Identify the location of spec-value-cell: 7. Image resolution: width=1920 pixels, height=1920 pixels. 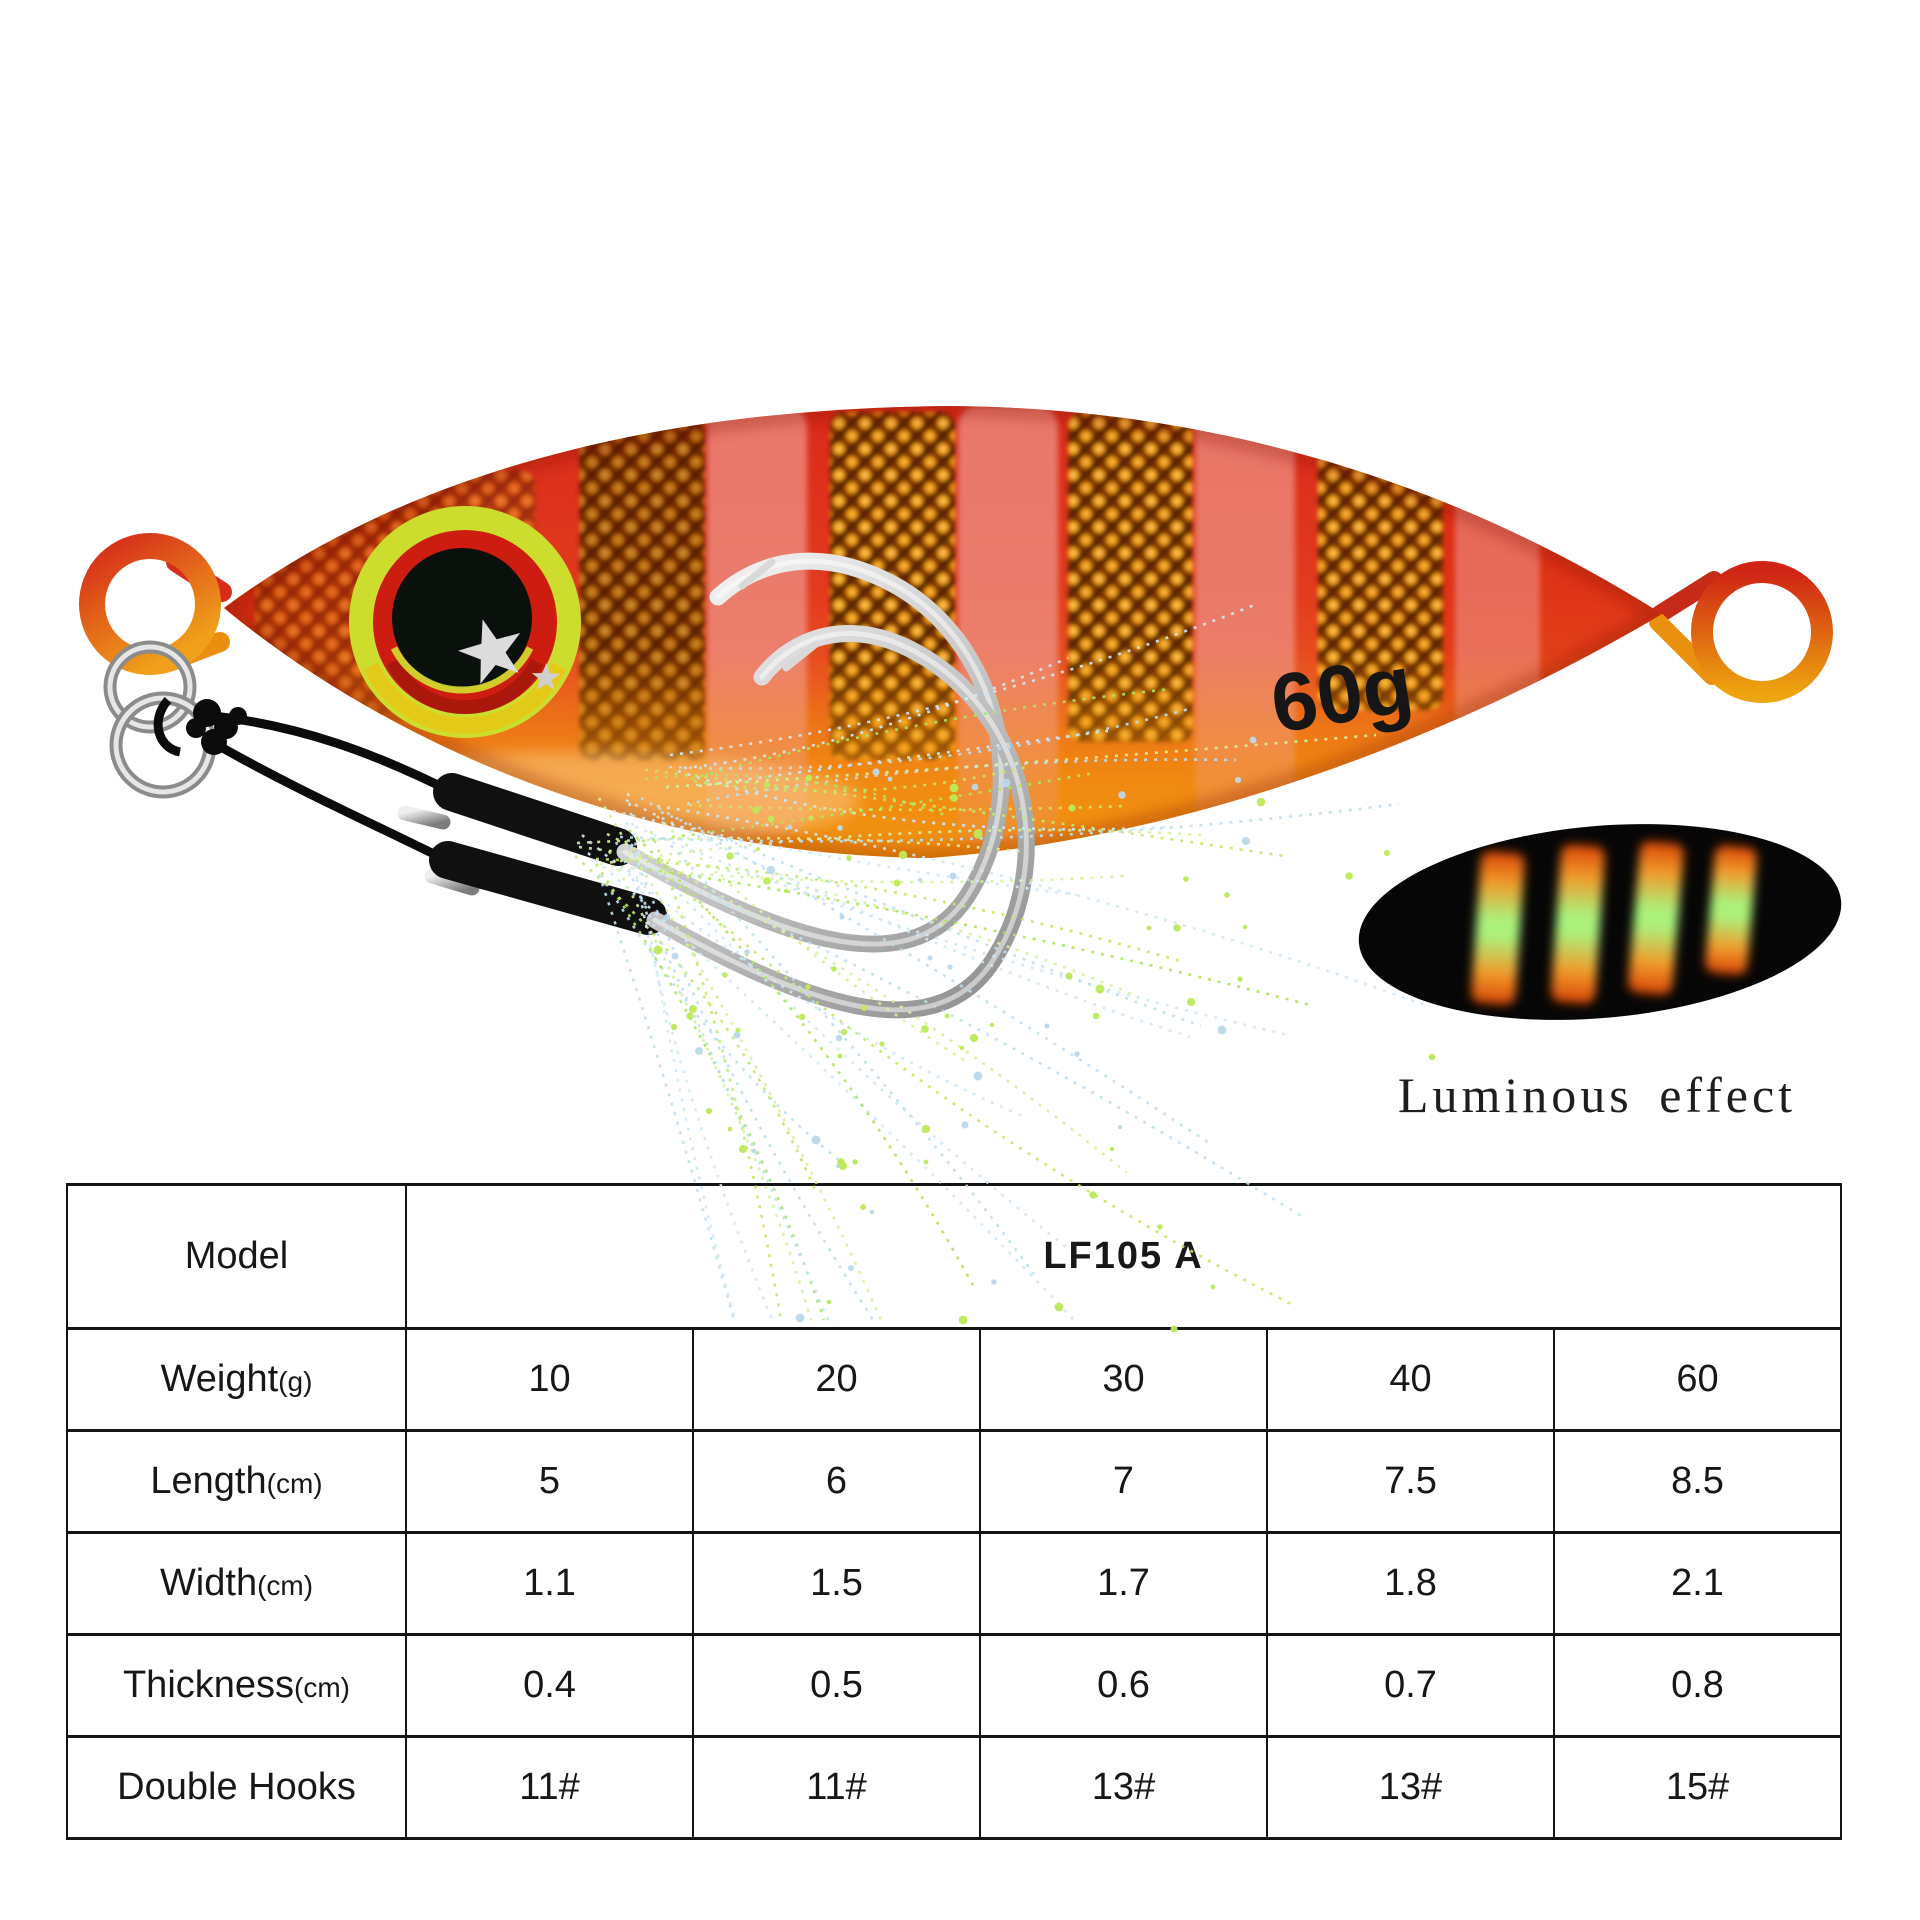
(1123, 1481).